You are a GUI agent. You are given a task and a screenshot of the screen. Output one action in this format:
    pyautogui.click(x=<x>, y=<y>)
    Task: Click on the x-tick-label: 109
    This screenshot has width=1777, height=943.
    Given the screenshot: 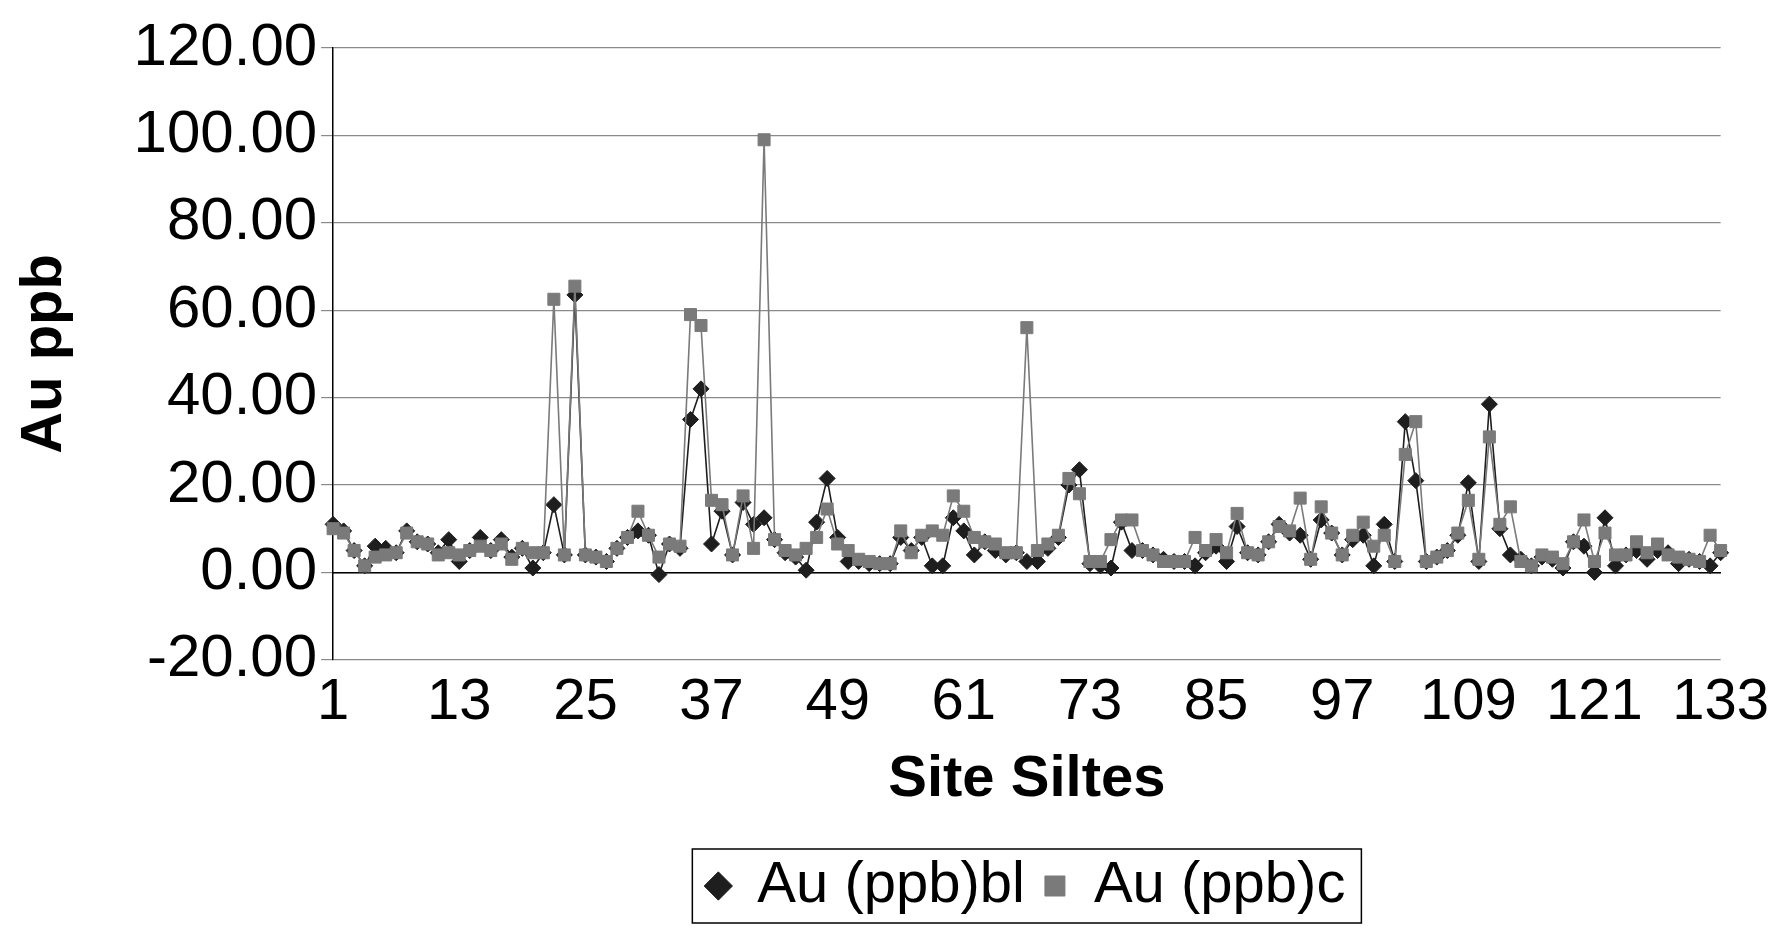 What is the action you would take?
    pyautogui.click(x=1468, y=698)
    